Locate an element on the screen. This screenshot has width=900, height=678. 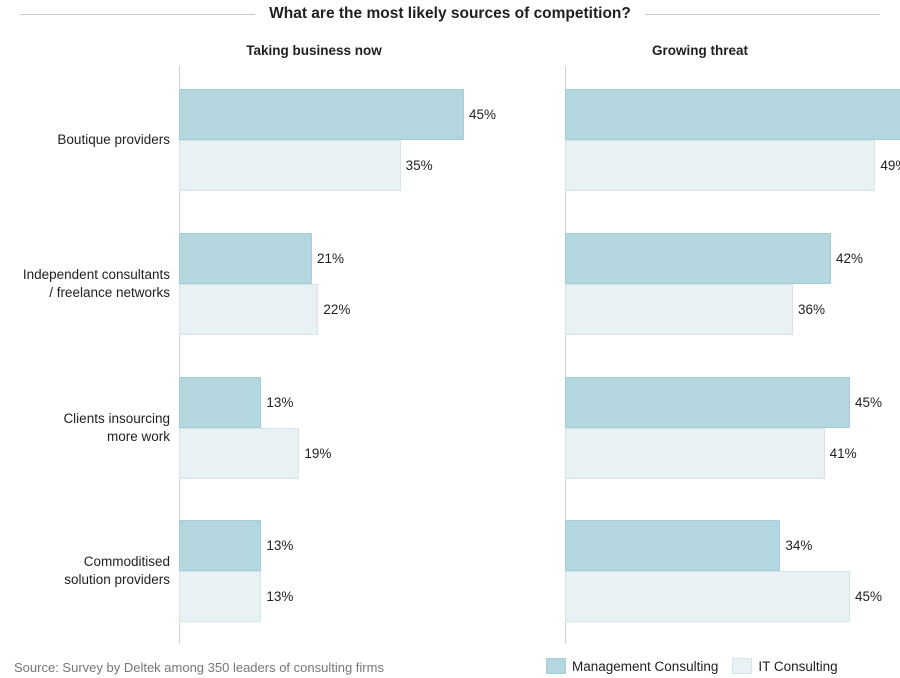
legend-item-management: Management Consulting is located at coordinates (632, 666).